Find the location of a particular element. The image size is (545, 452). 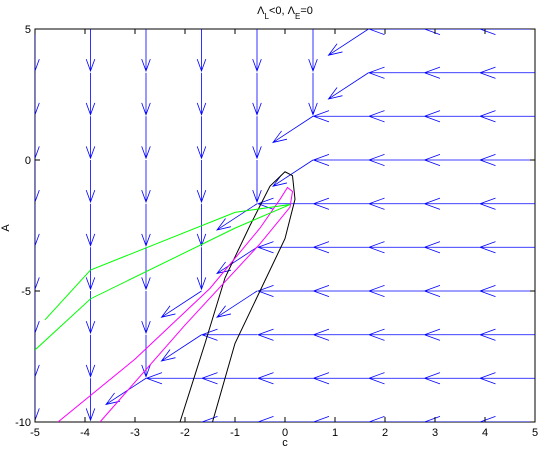

x-axis-label: c is located at coordinates (285, 443).